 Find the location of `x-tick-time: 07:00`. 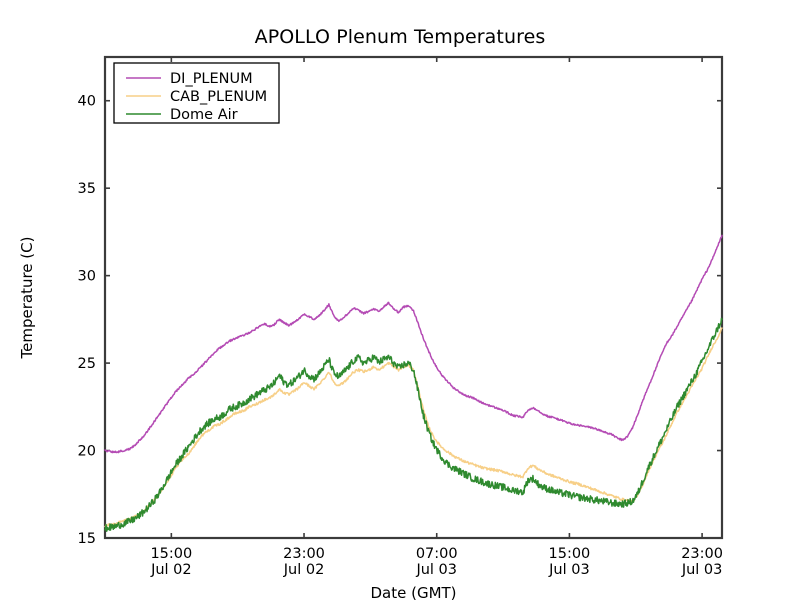

x-tick-time: 07:00 is located at coordinates (437, 554).